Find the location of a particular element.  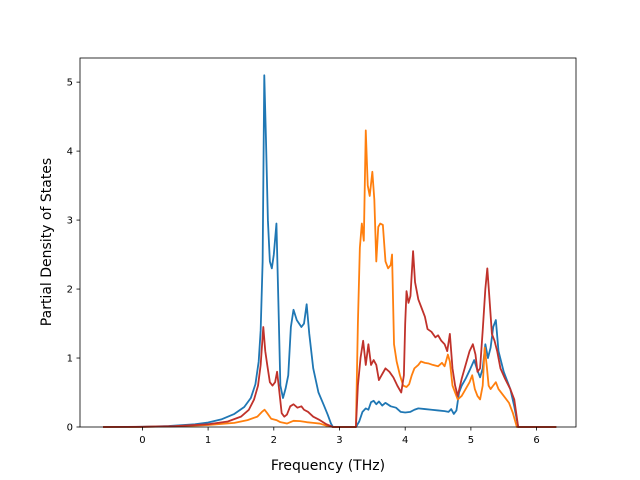

x-tick-label: 5 is located at coordinates (471, 440).